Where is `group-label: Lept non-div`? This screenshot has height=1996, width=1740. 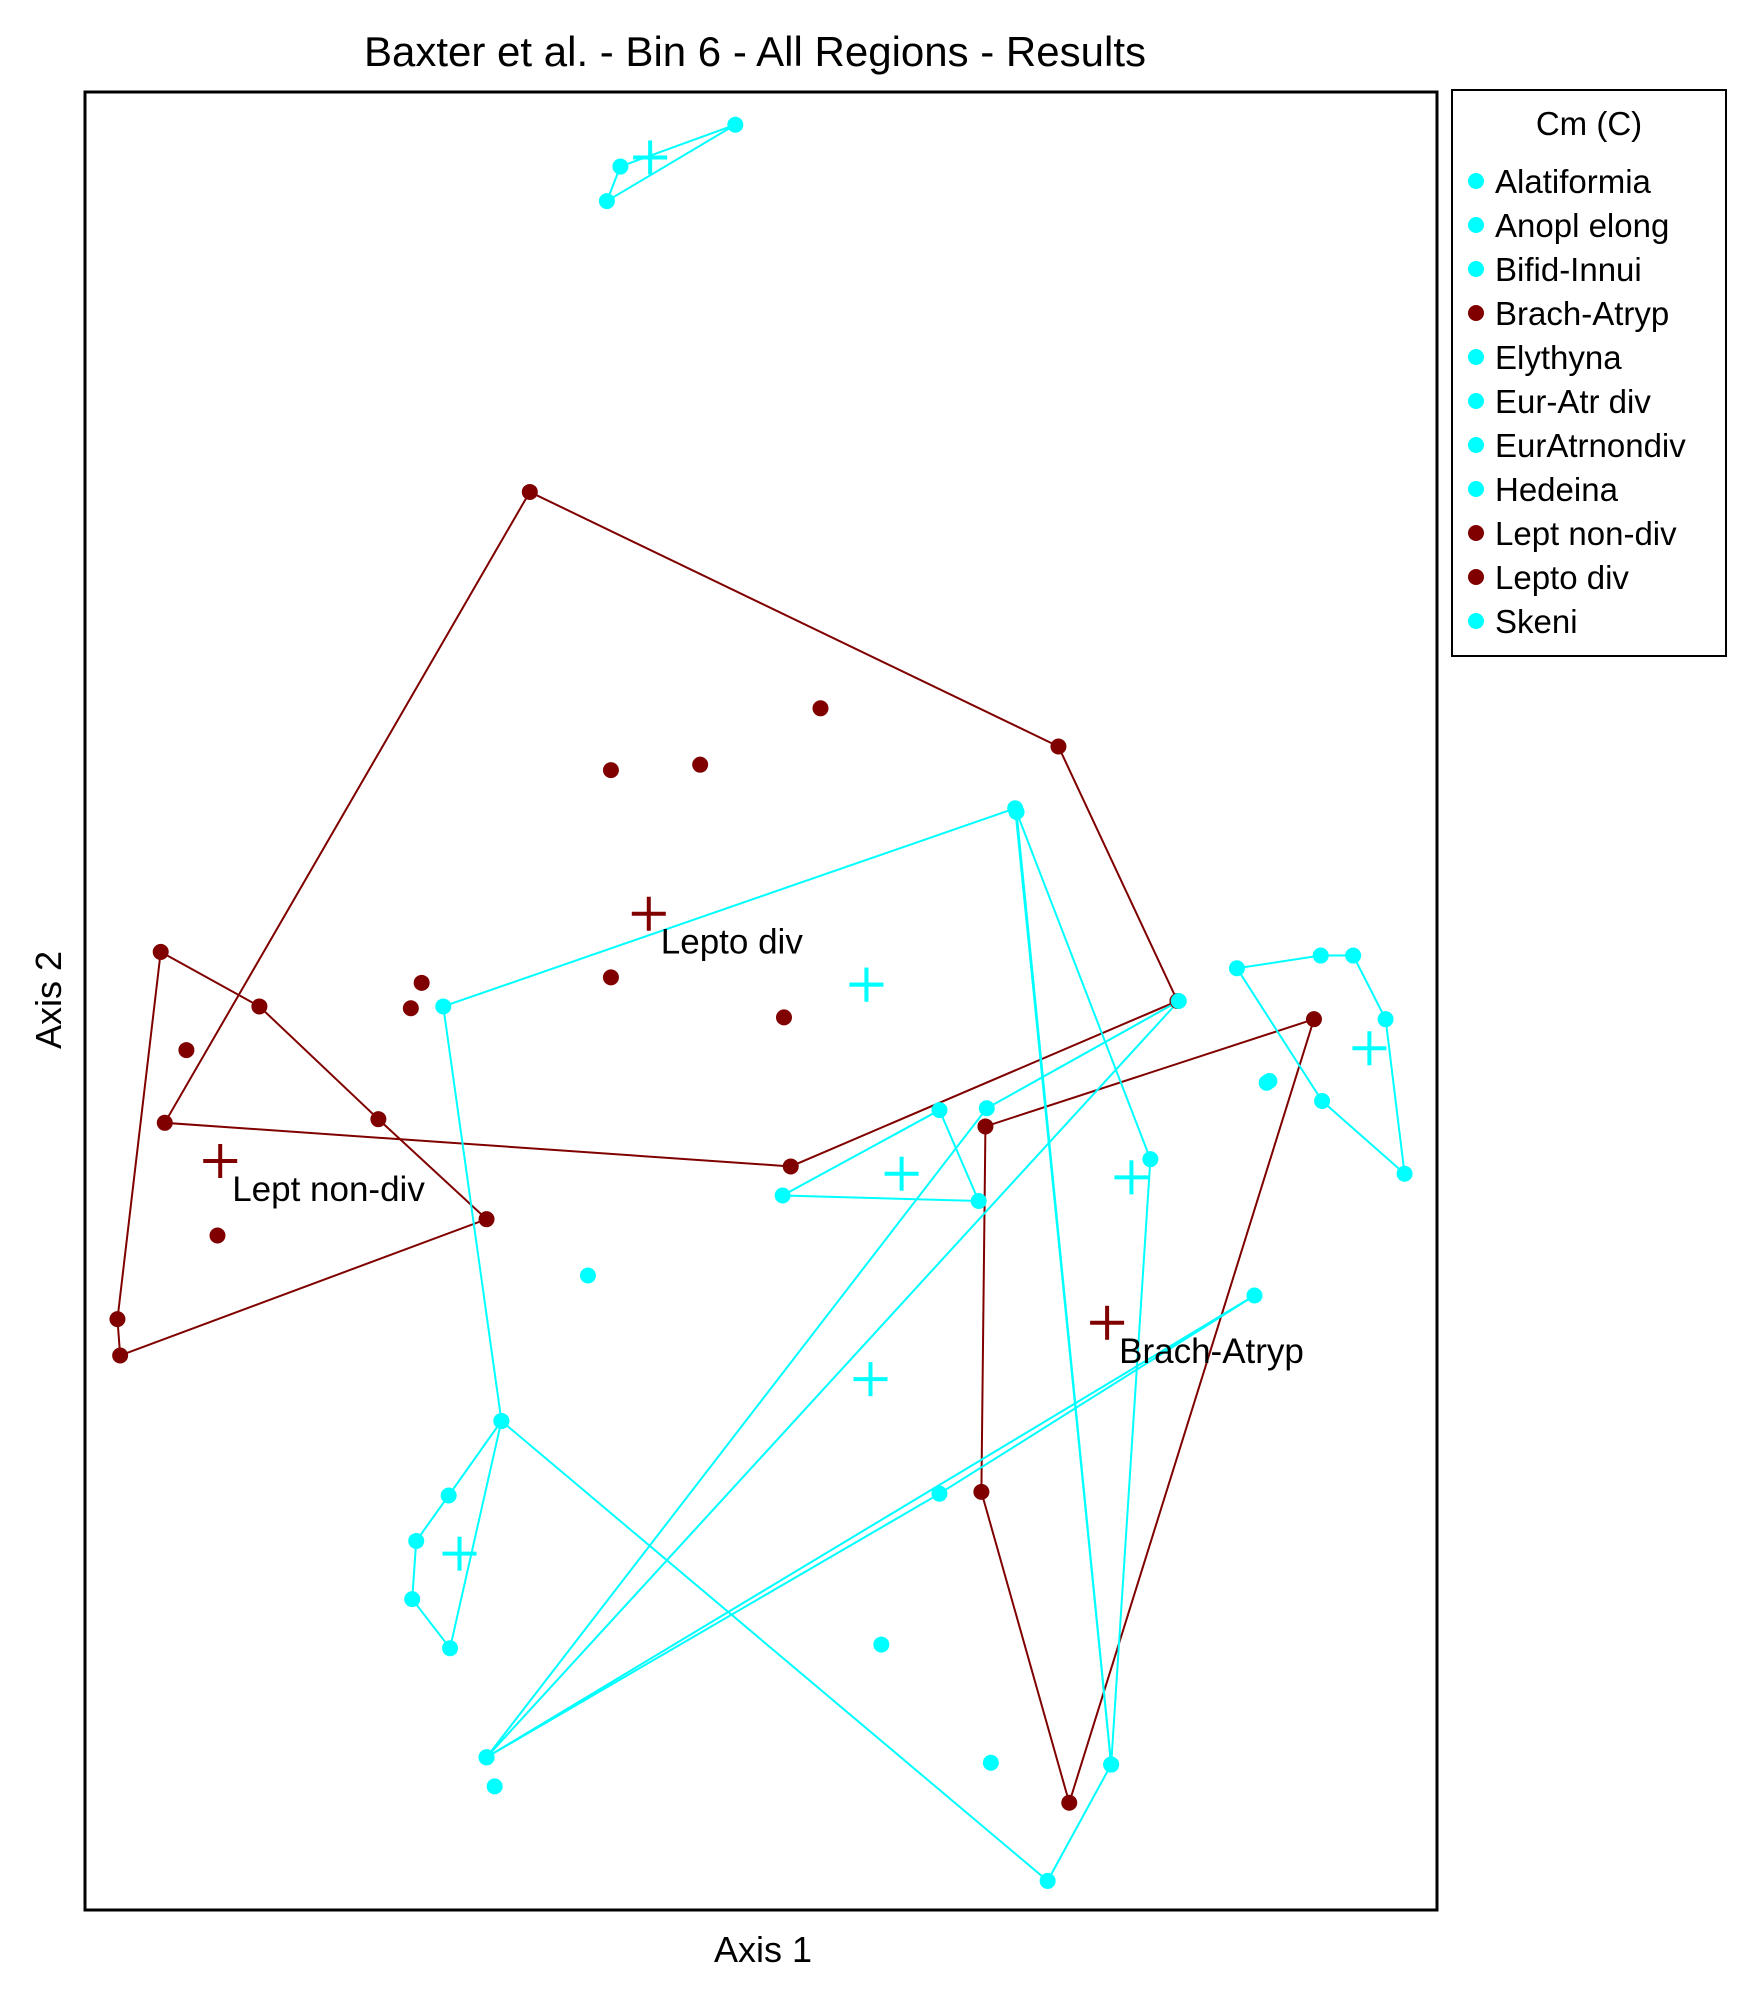
group-label: Lept non-div is located at coordinates (328, 1189).